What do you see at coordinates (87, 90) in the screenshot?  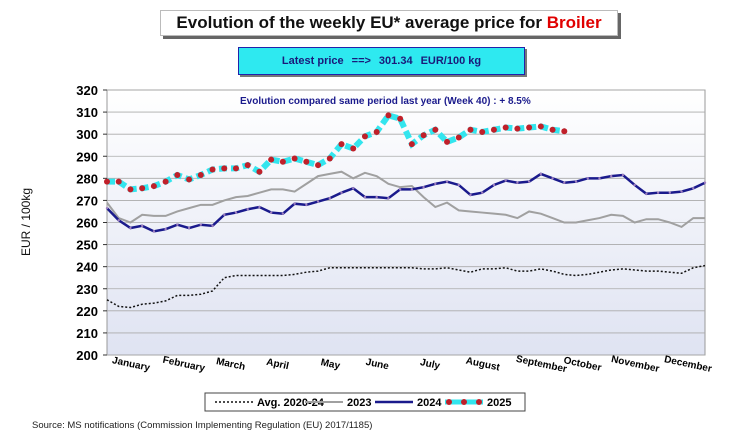 I see `y-tick-label: 320` at bounding box center [87, 90].